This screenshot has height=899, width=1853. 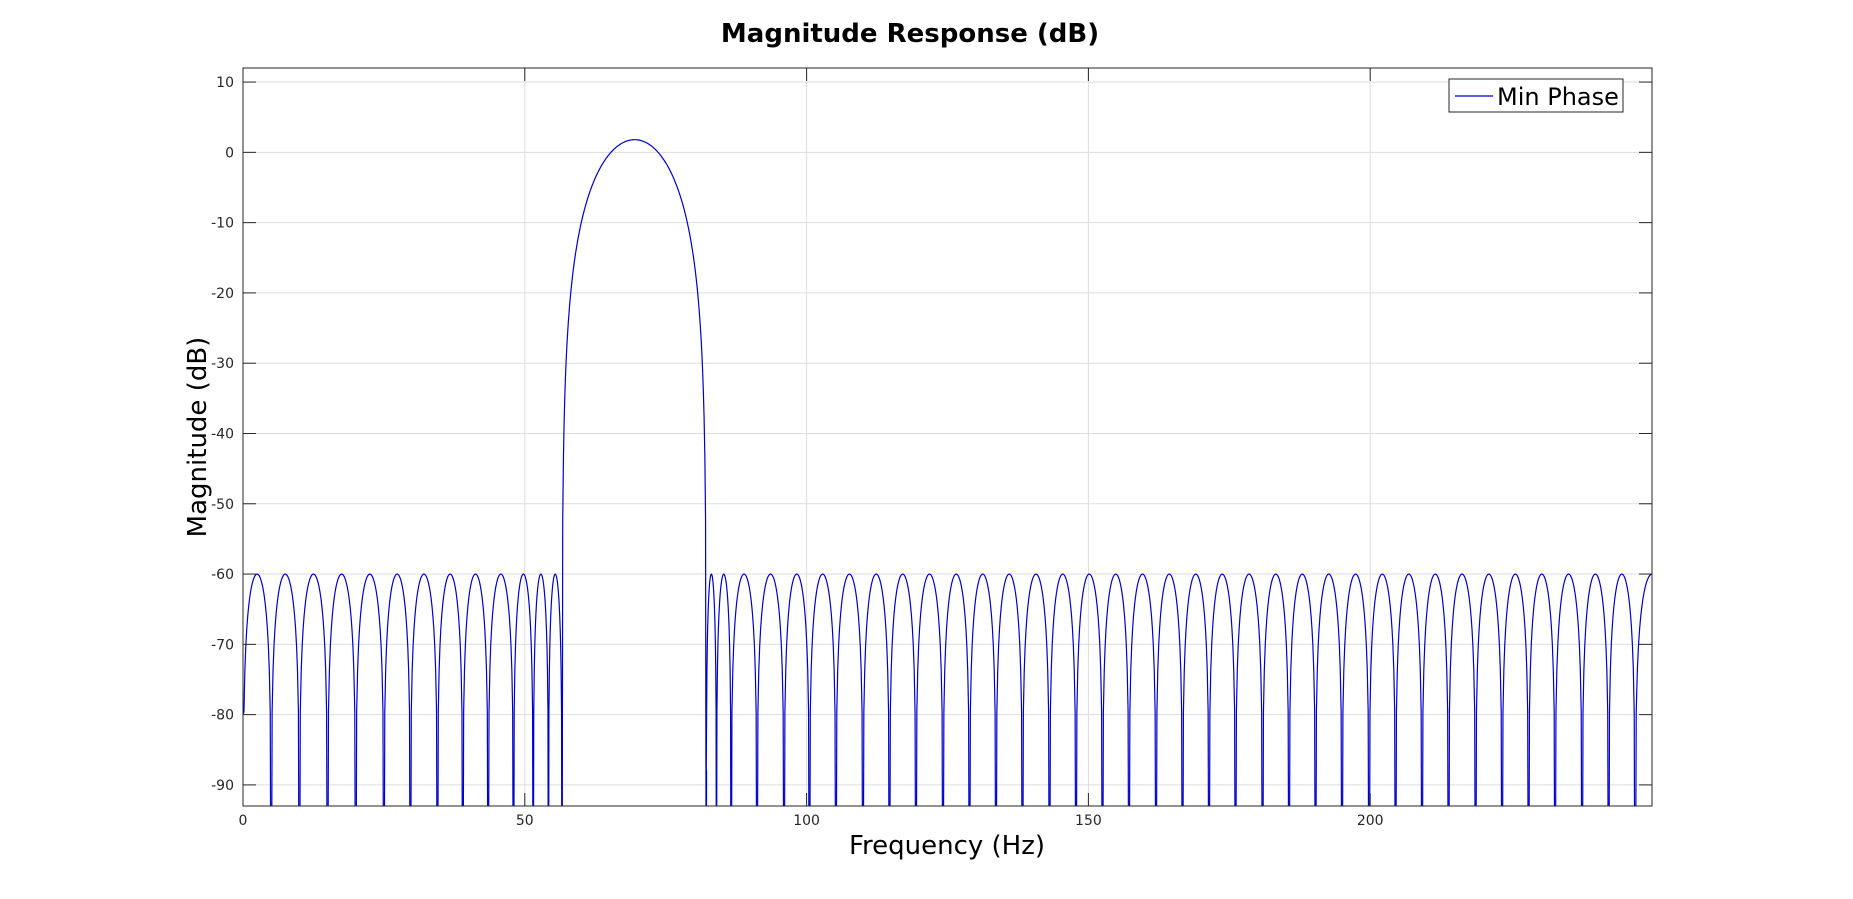 I want to click on x-tick-label-4: 200, so click(x=1370, y=821).